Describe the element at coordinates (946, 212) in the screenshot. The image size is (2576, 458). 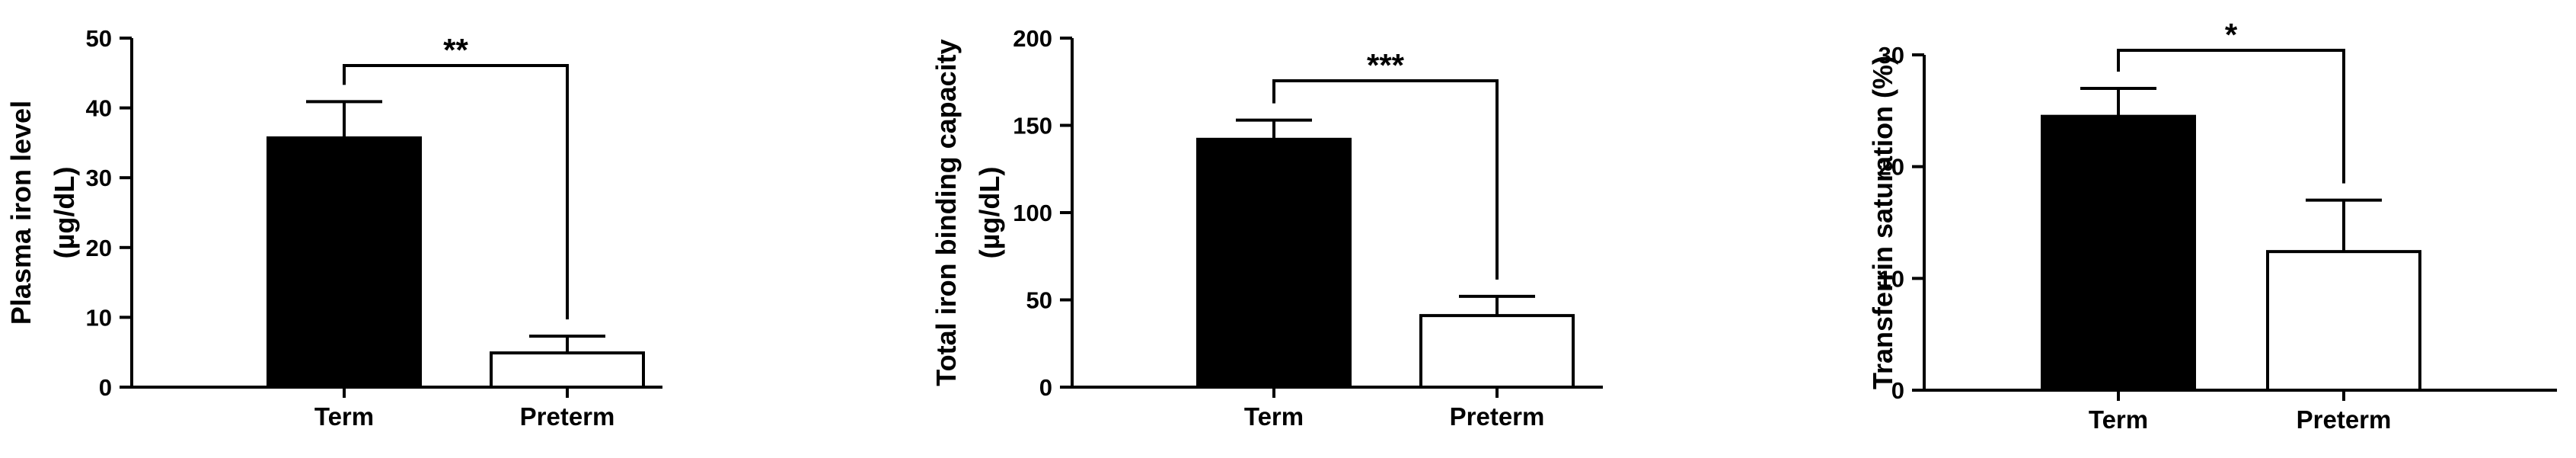
I see `y-axis-title: Total iron binding capacity` at that location.